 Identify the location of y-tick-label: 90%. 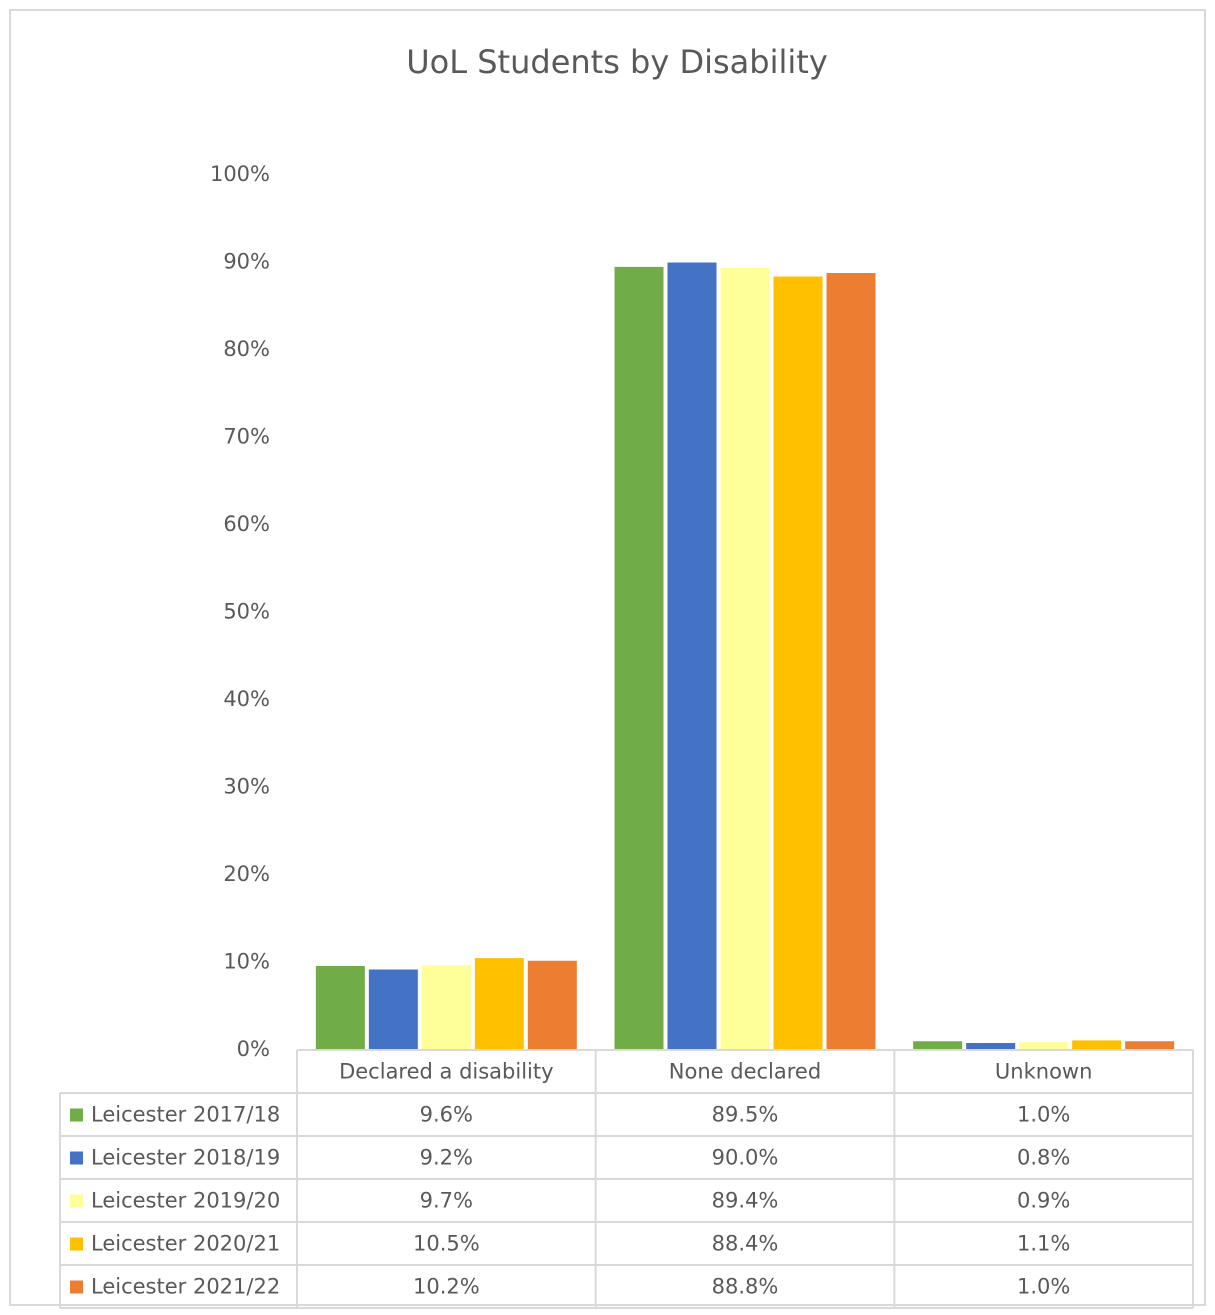
(246, 262).